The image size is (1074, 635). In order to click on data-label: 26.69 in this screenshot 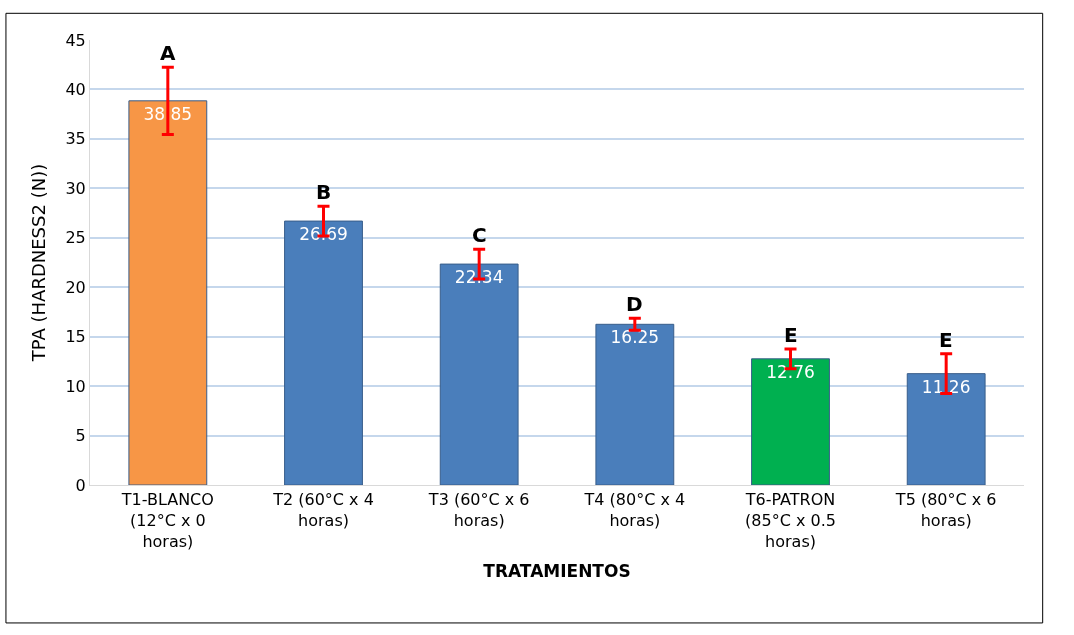, I will do `click(323, 234)`.